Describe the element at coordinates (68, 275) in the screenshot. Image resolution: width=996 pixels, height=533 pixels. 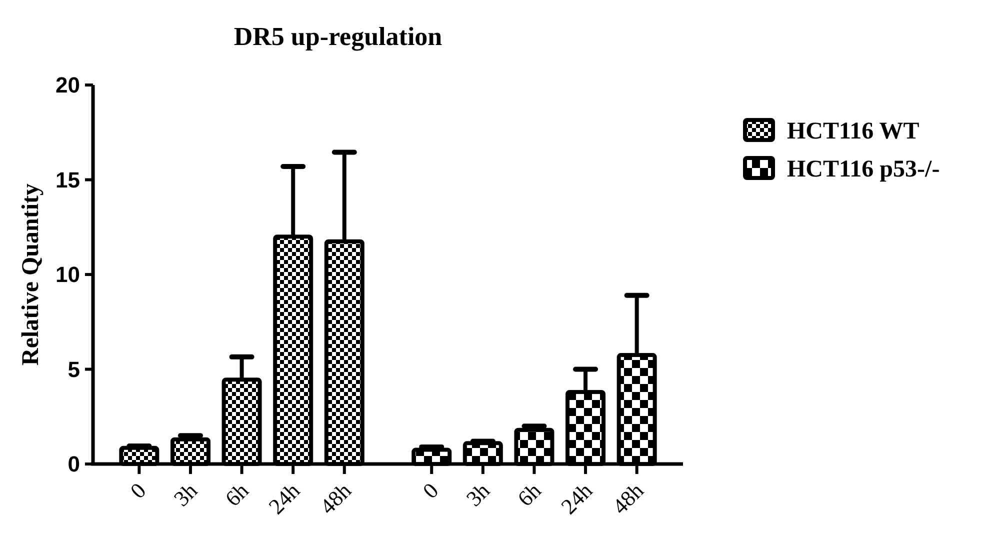
I see `y-tick-label: 10` at that location.